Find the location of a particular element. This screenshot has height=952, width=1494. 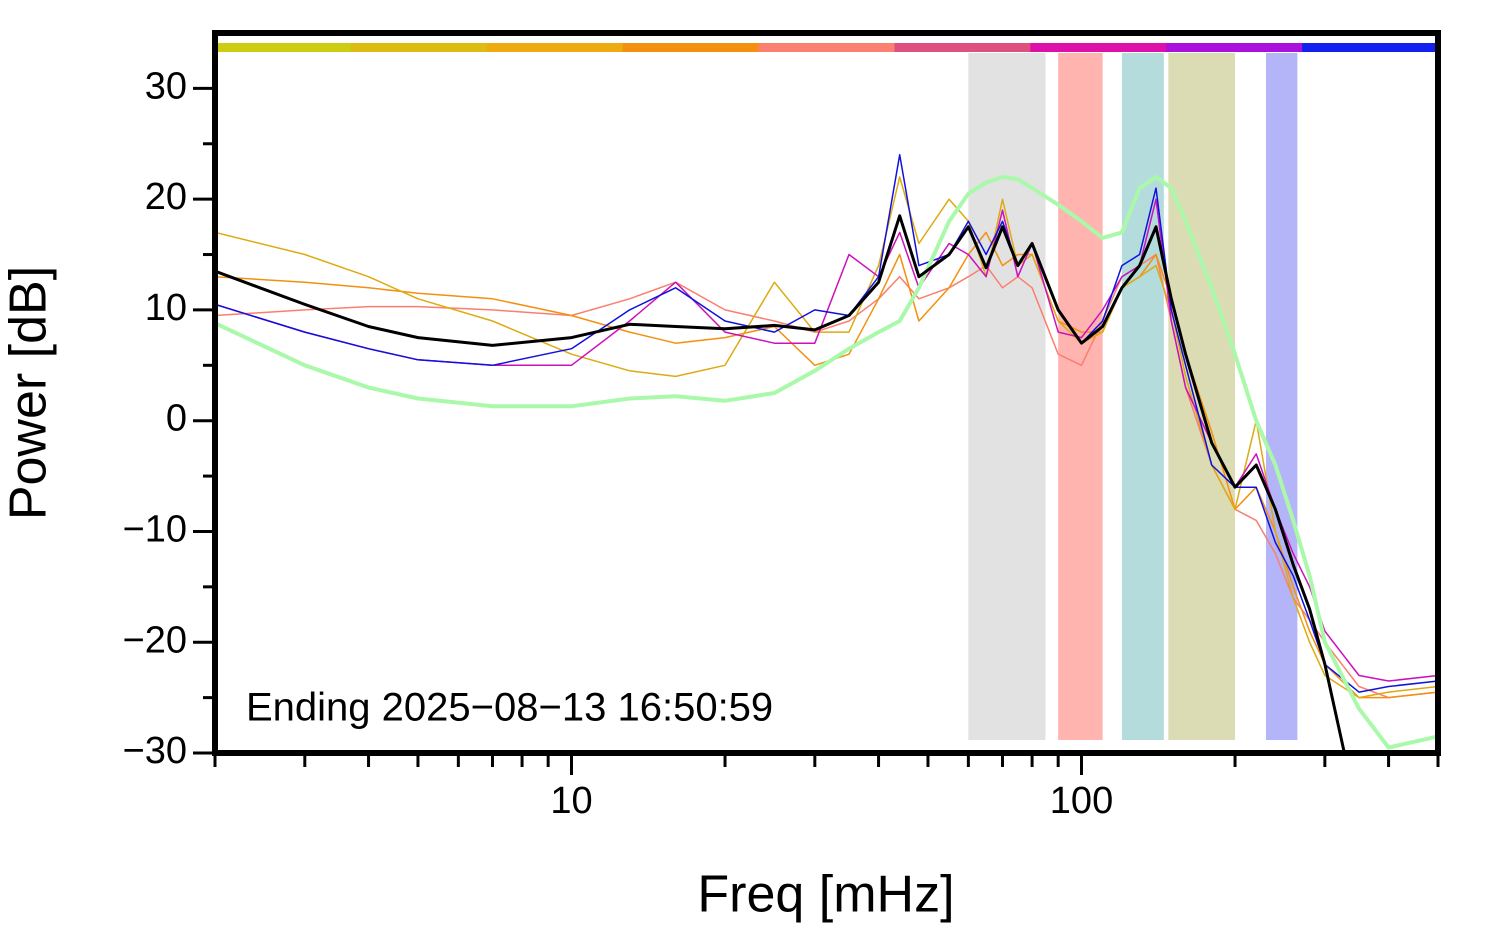

y-axis-label: Power [dB] is located at coordinates (29, 393).